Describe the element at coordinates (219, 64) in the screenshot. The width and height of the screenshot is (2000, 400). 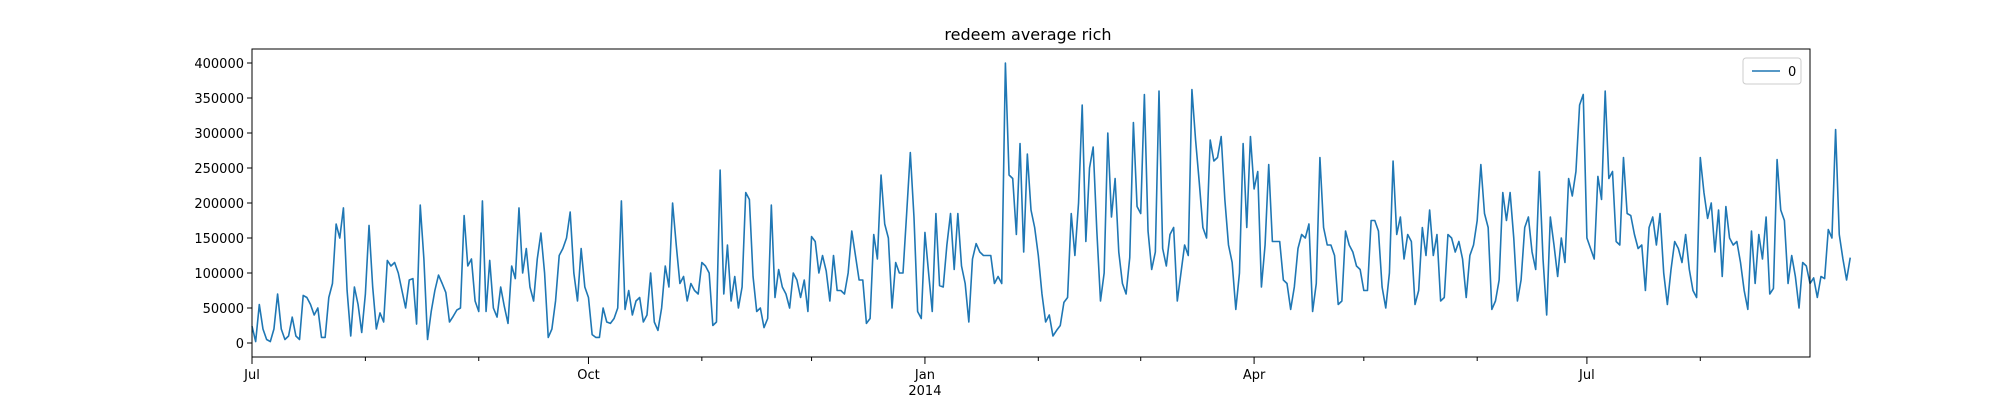
I see `y-tick-label: 400000` at that location.